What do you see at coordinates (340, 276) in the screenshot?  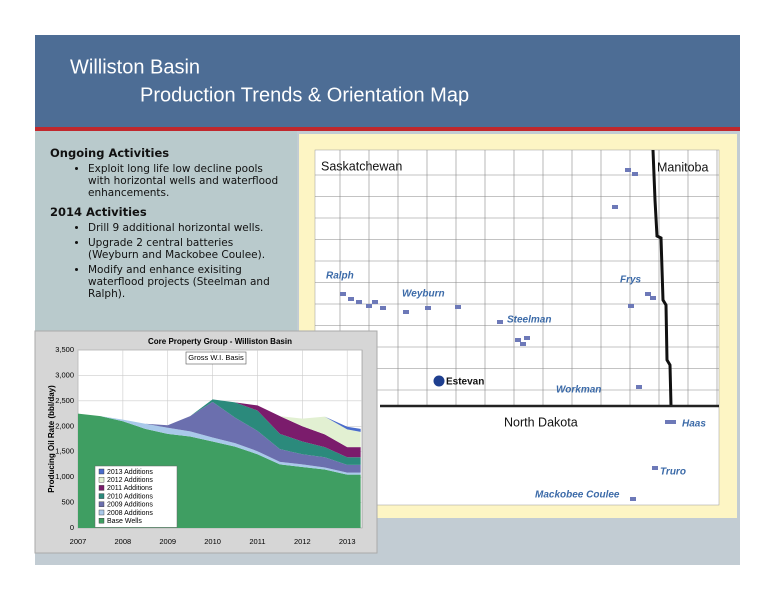 I see `field-label: Ralph` at bounding box center [340, 276].